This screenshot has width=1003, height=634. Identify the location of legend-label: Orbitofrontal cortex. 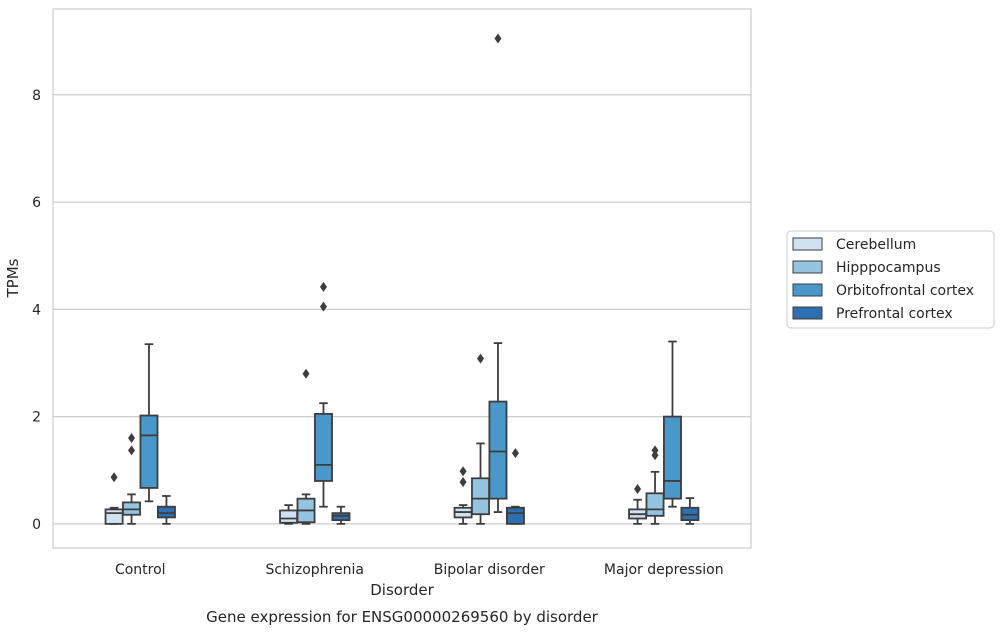
(905, 291).